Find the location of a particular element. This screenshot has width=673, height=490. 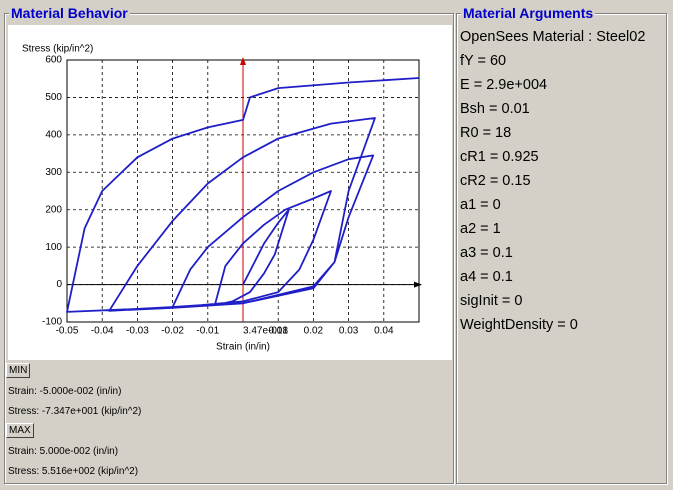

y-tick-label: 300 is located at coordinates (53, 172).